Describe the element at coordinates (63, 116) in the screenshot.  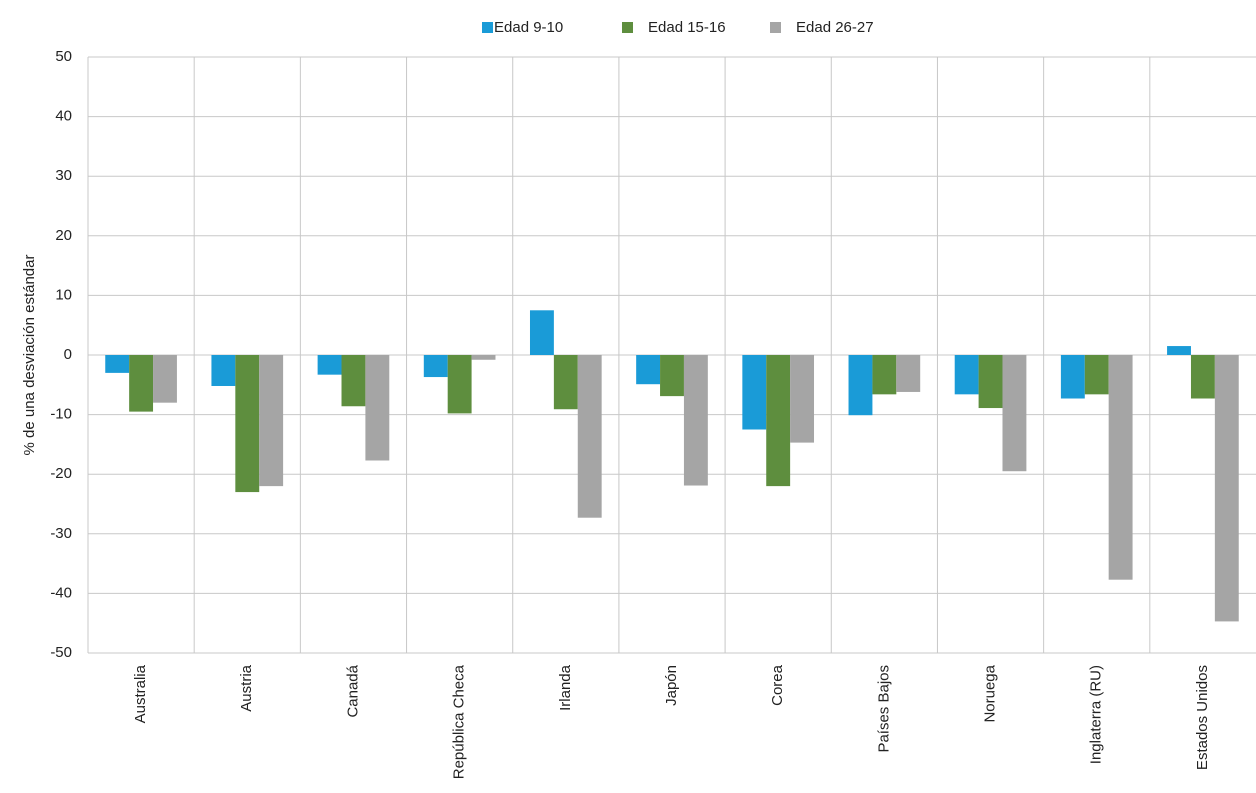
I see `y-tick-label: 40` at that location.